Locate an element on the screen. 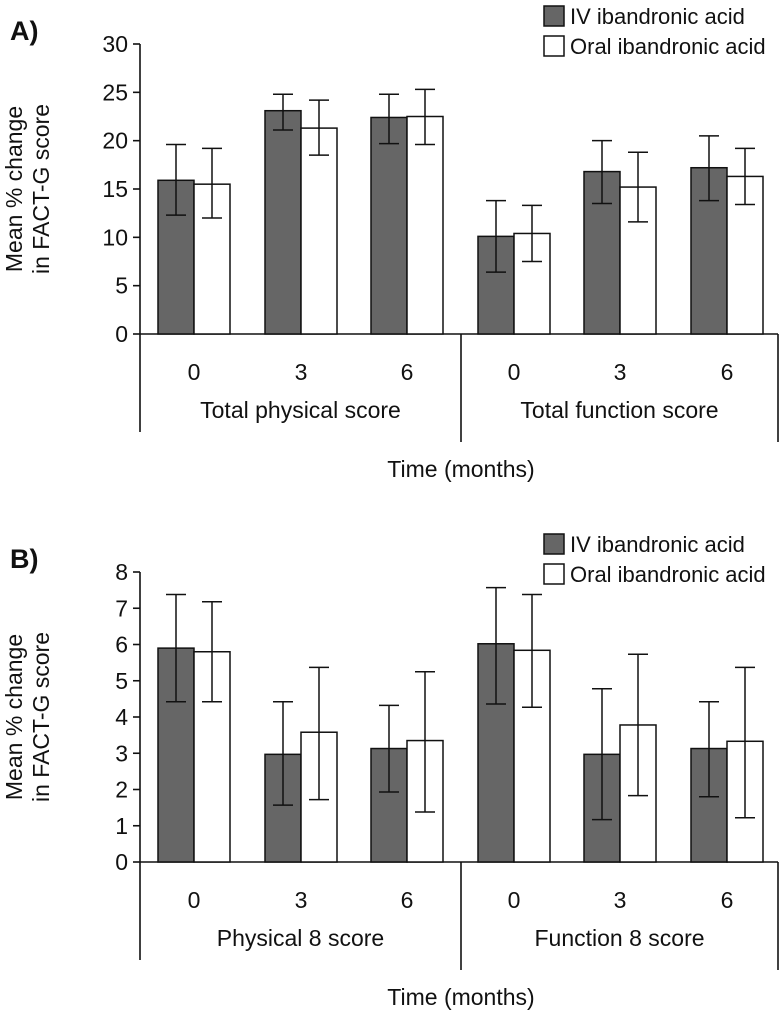 The image size is (784, 1014). y-tick-label: 3 is located at coordinates (121, 753).